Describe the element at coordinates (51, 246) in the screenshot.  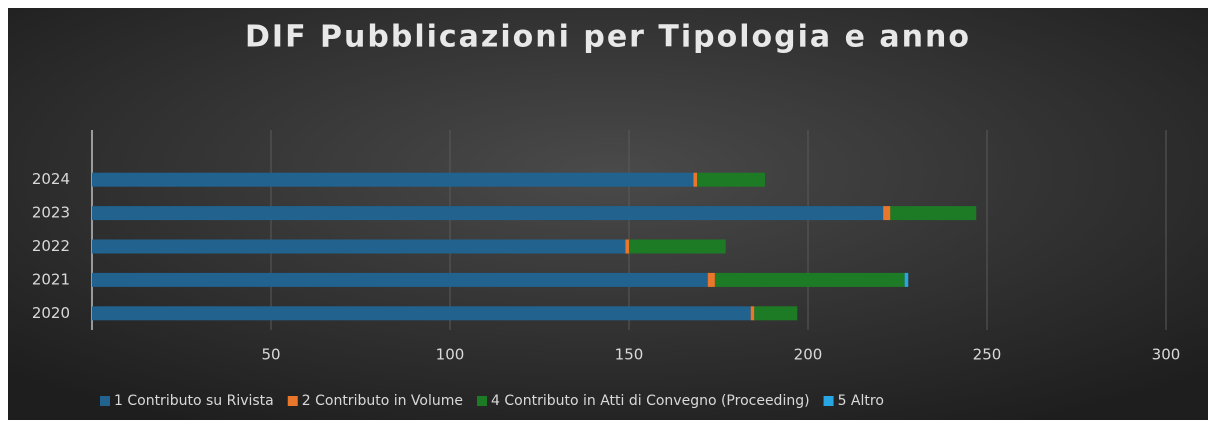
I see `y-tick-label: 2022` at that location.